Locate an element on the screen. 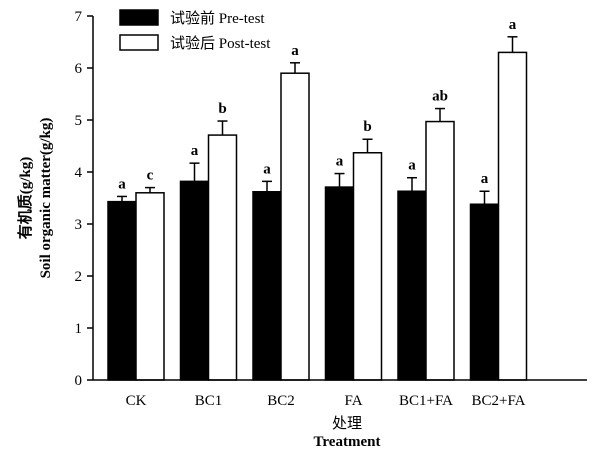  bar-pre-bc1-plus-fa is located at coordinates (412, 285).